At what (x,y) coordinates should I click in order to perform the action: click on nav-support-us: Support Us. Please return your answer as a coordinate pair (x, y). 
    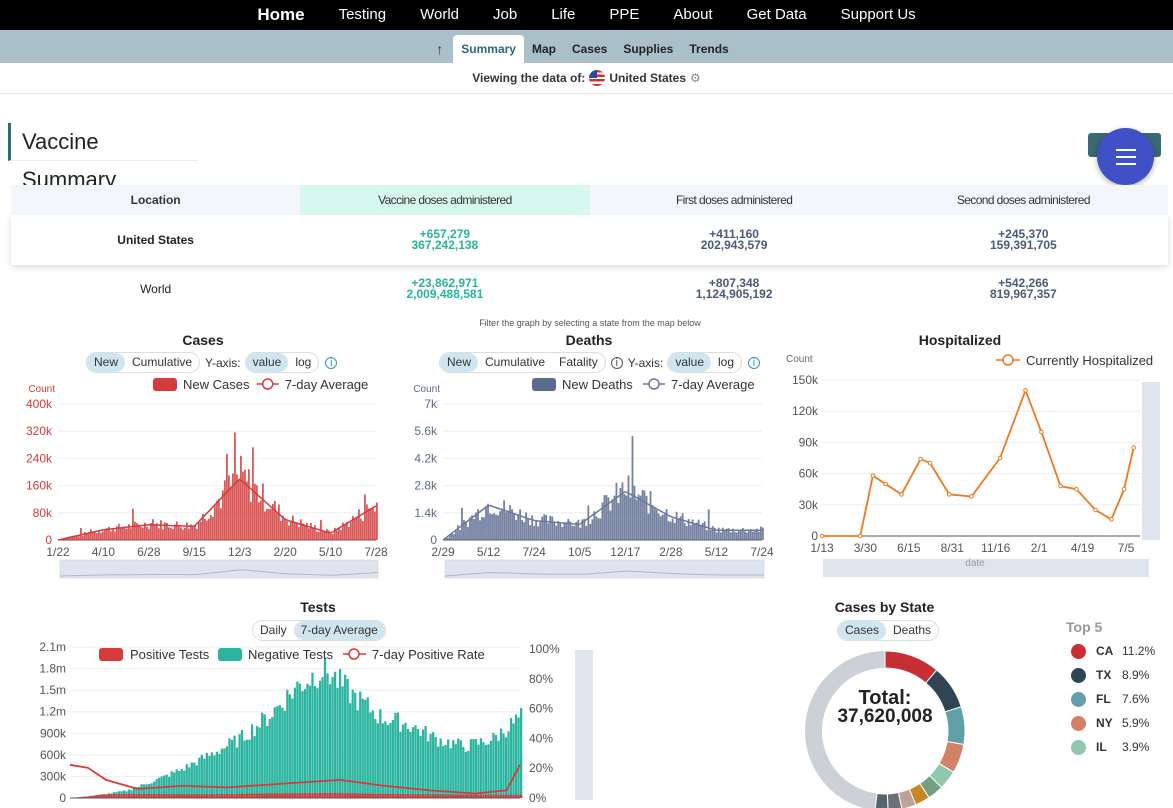
    Looking at the image, I should click on (878, 14).